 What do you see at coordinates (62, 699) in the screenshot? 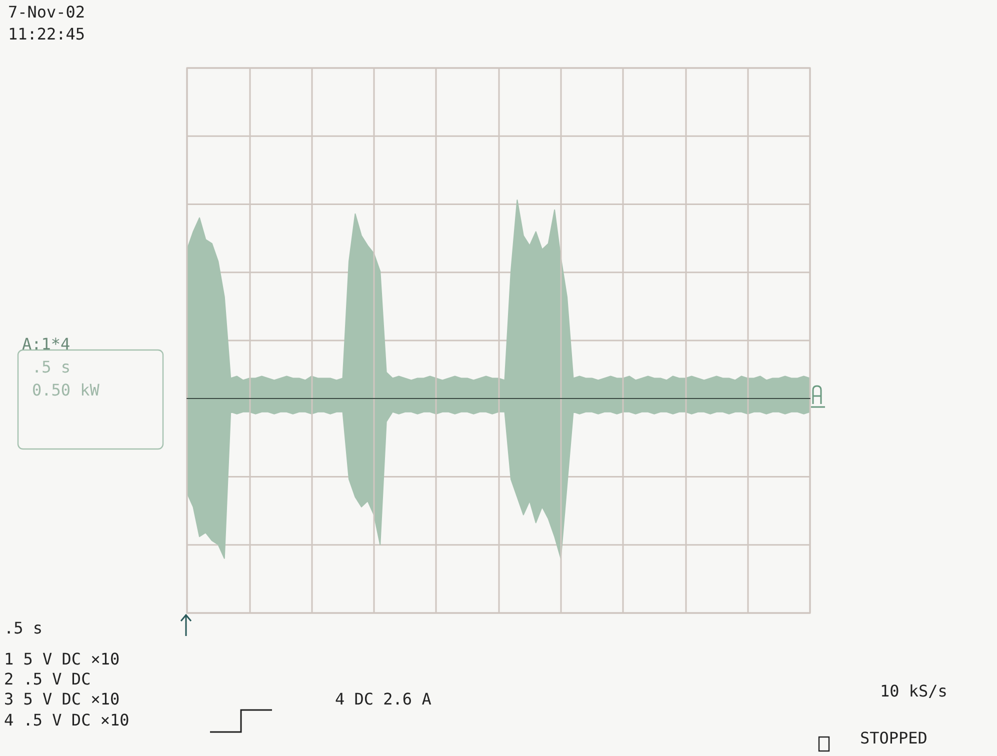
I see `text: 3 5 V DC ×10` at bounding box center [62, 699].